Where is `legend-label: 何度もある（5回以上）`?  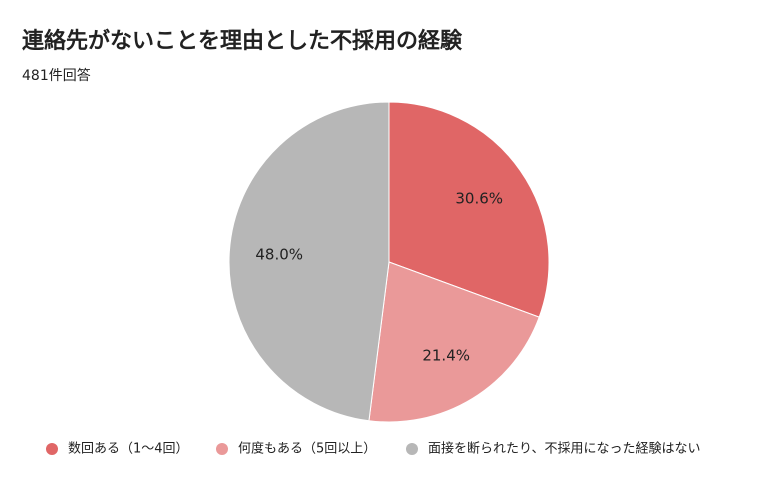
legend-label: 何度もある（5回以上） is located at coordinates (307, 449).